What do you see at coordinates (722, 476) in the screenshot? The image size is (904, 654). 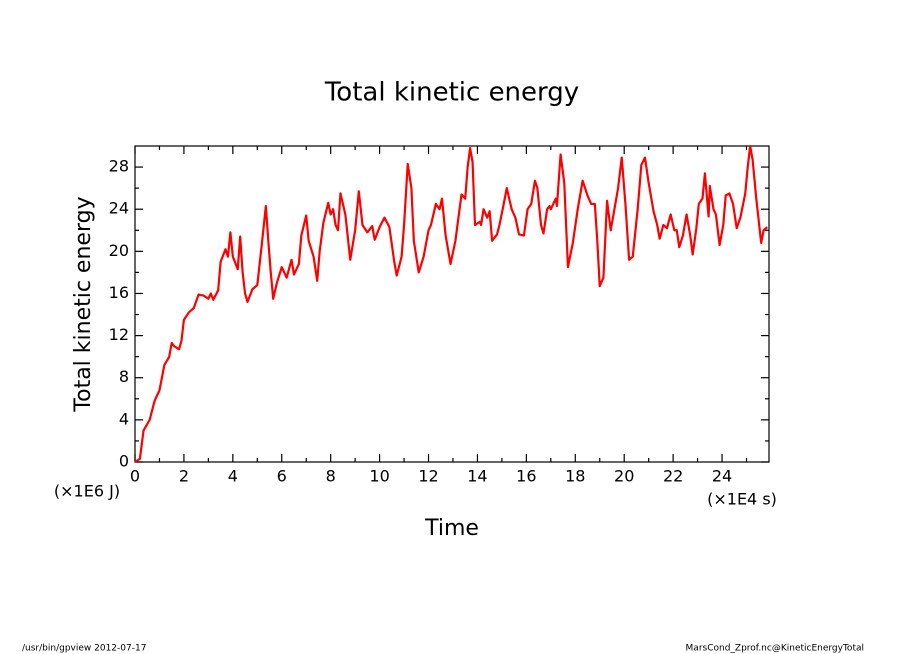 I see `x-tick-label: 24` at bounding box center [722, 476].